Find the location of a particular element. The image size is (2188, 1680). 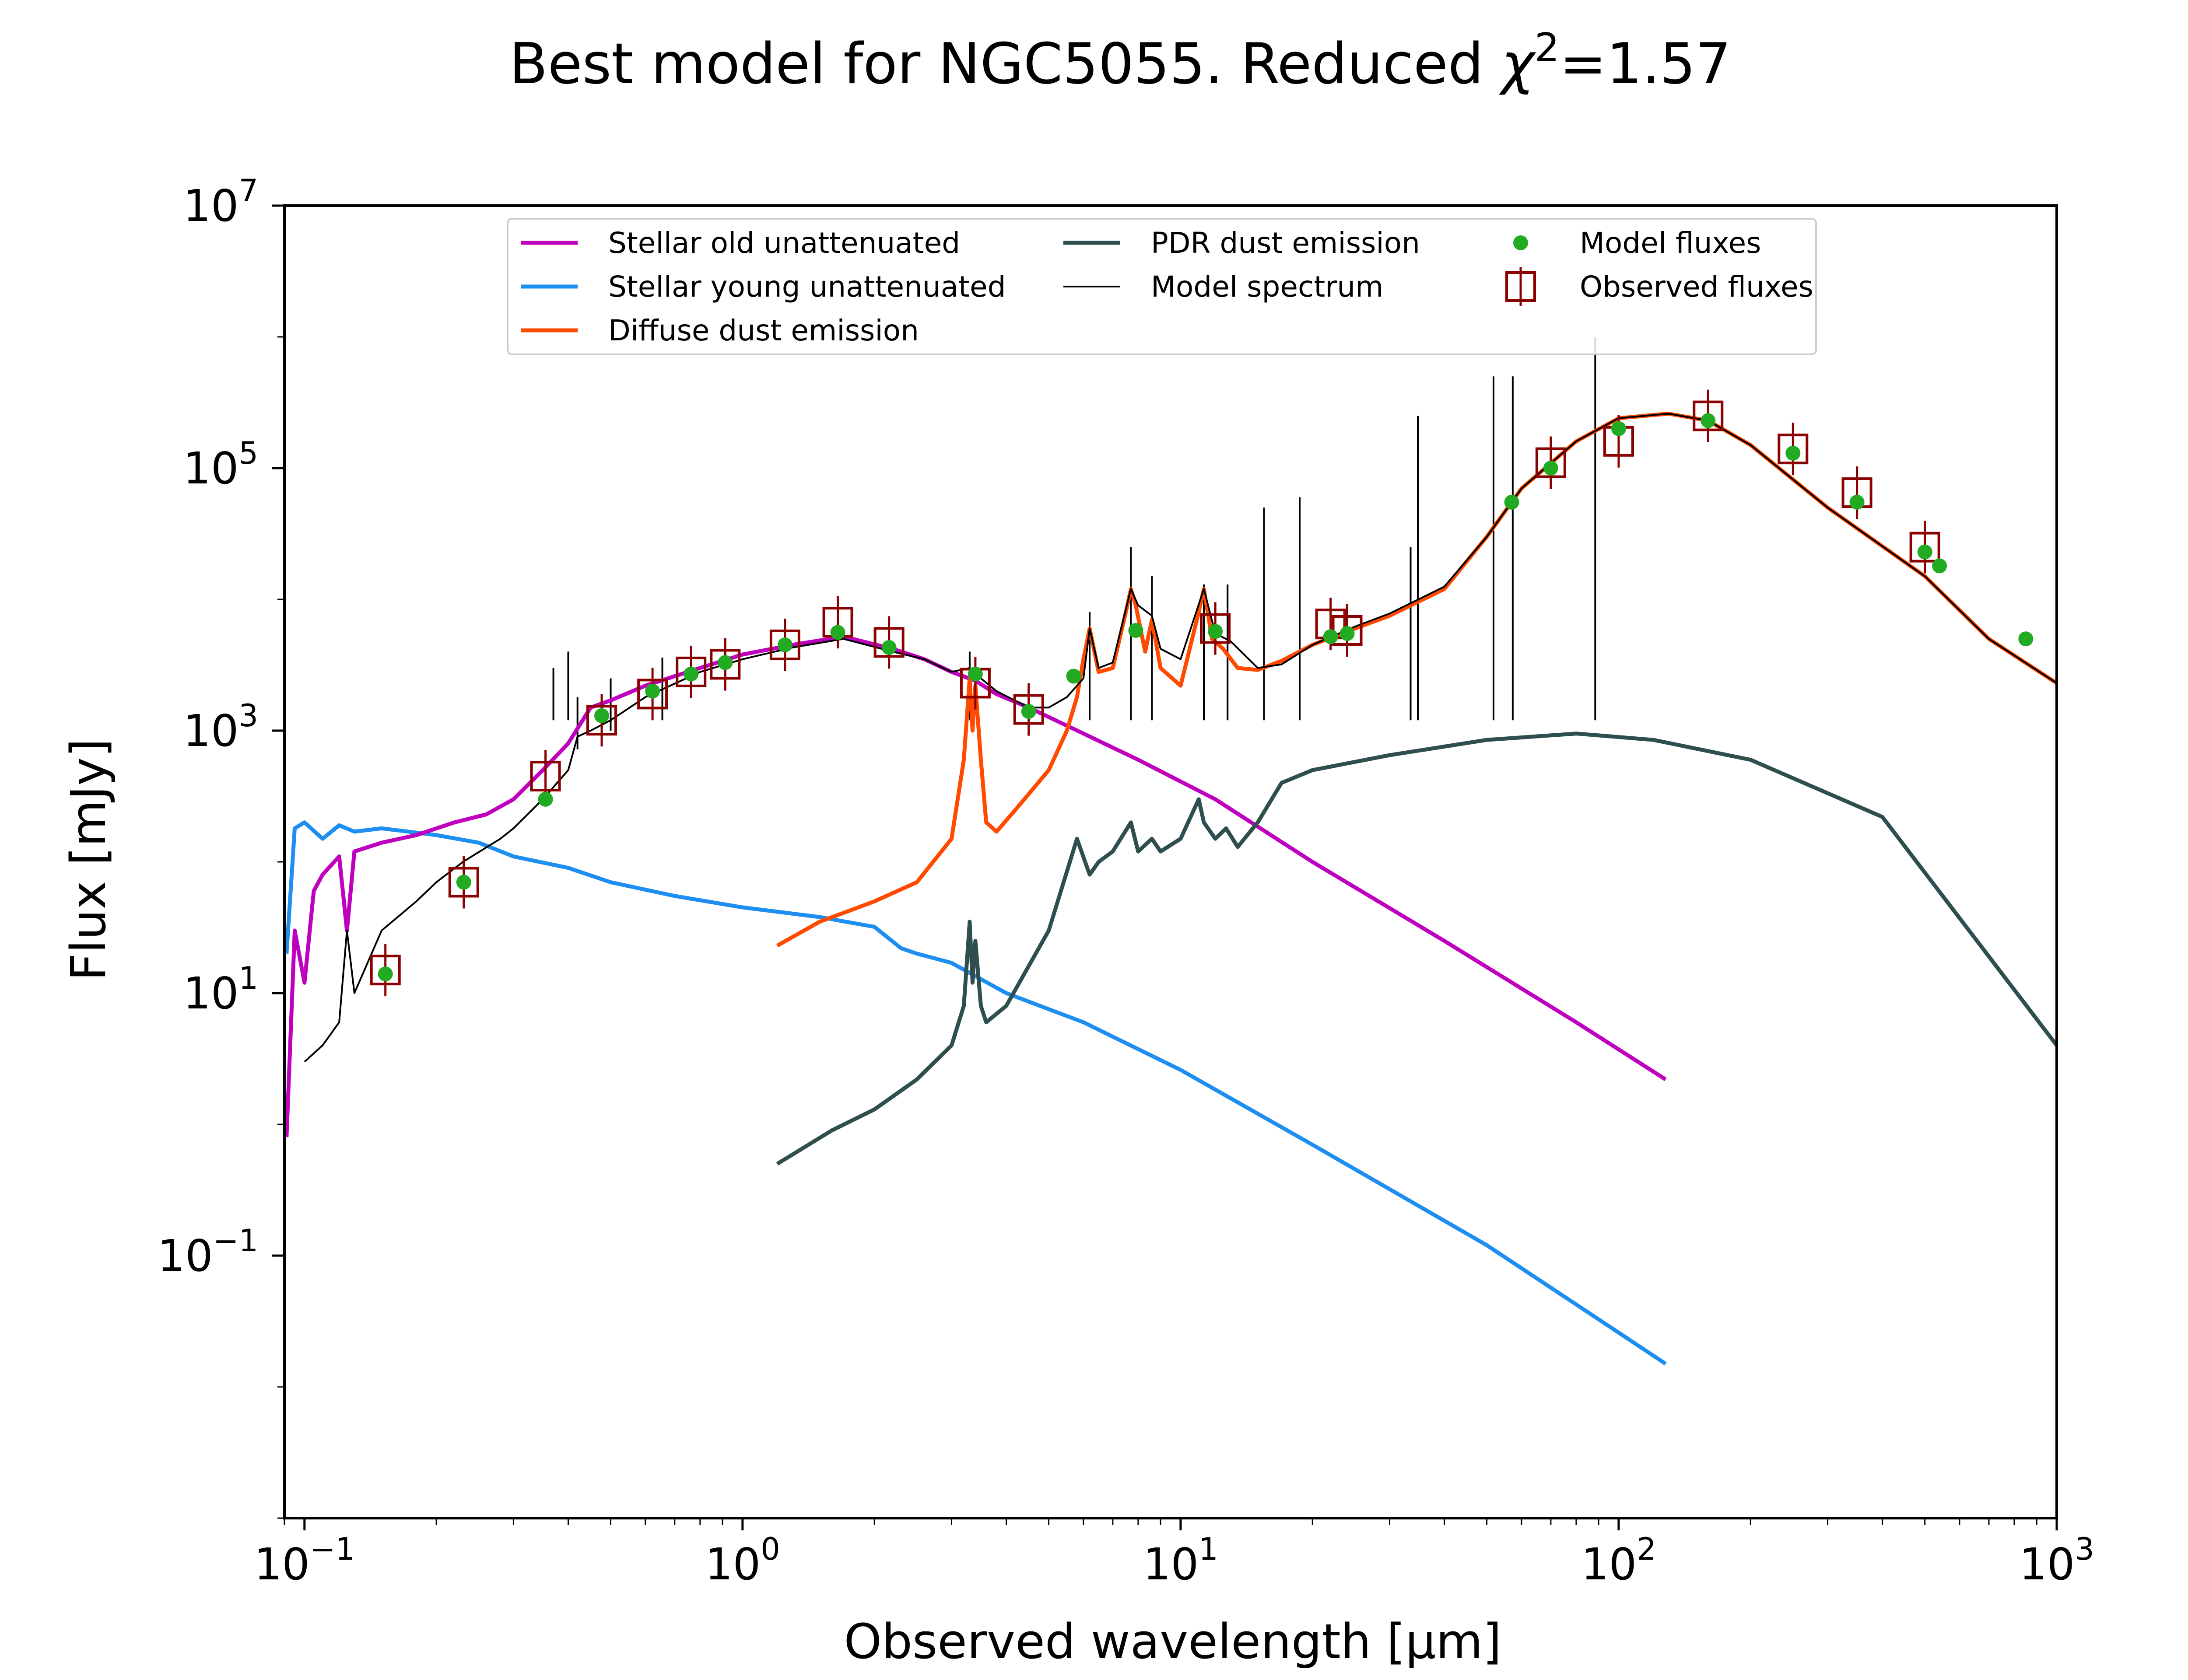

x-axis-label: Observed wavelength [μm] is located at coordinates (1173, 1642).